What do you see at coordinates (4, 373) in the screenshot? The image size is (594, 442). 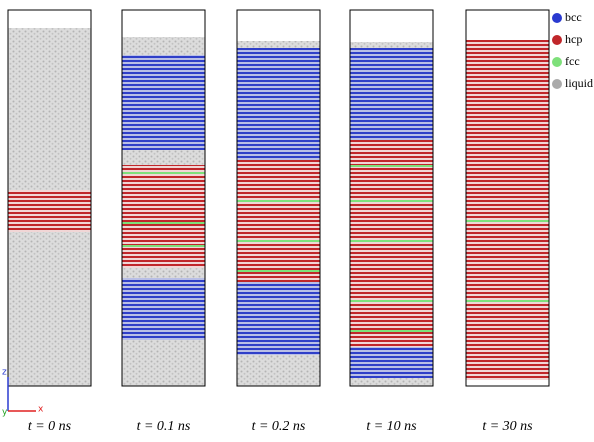 I see `z-label: z` at bounding box center [4, 373].